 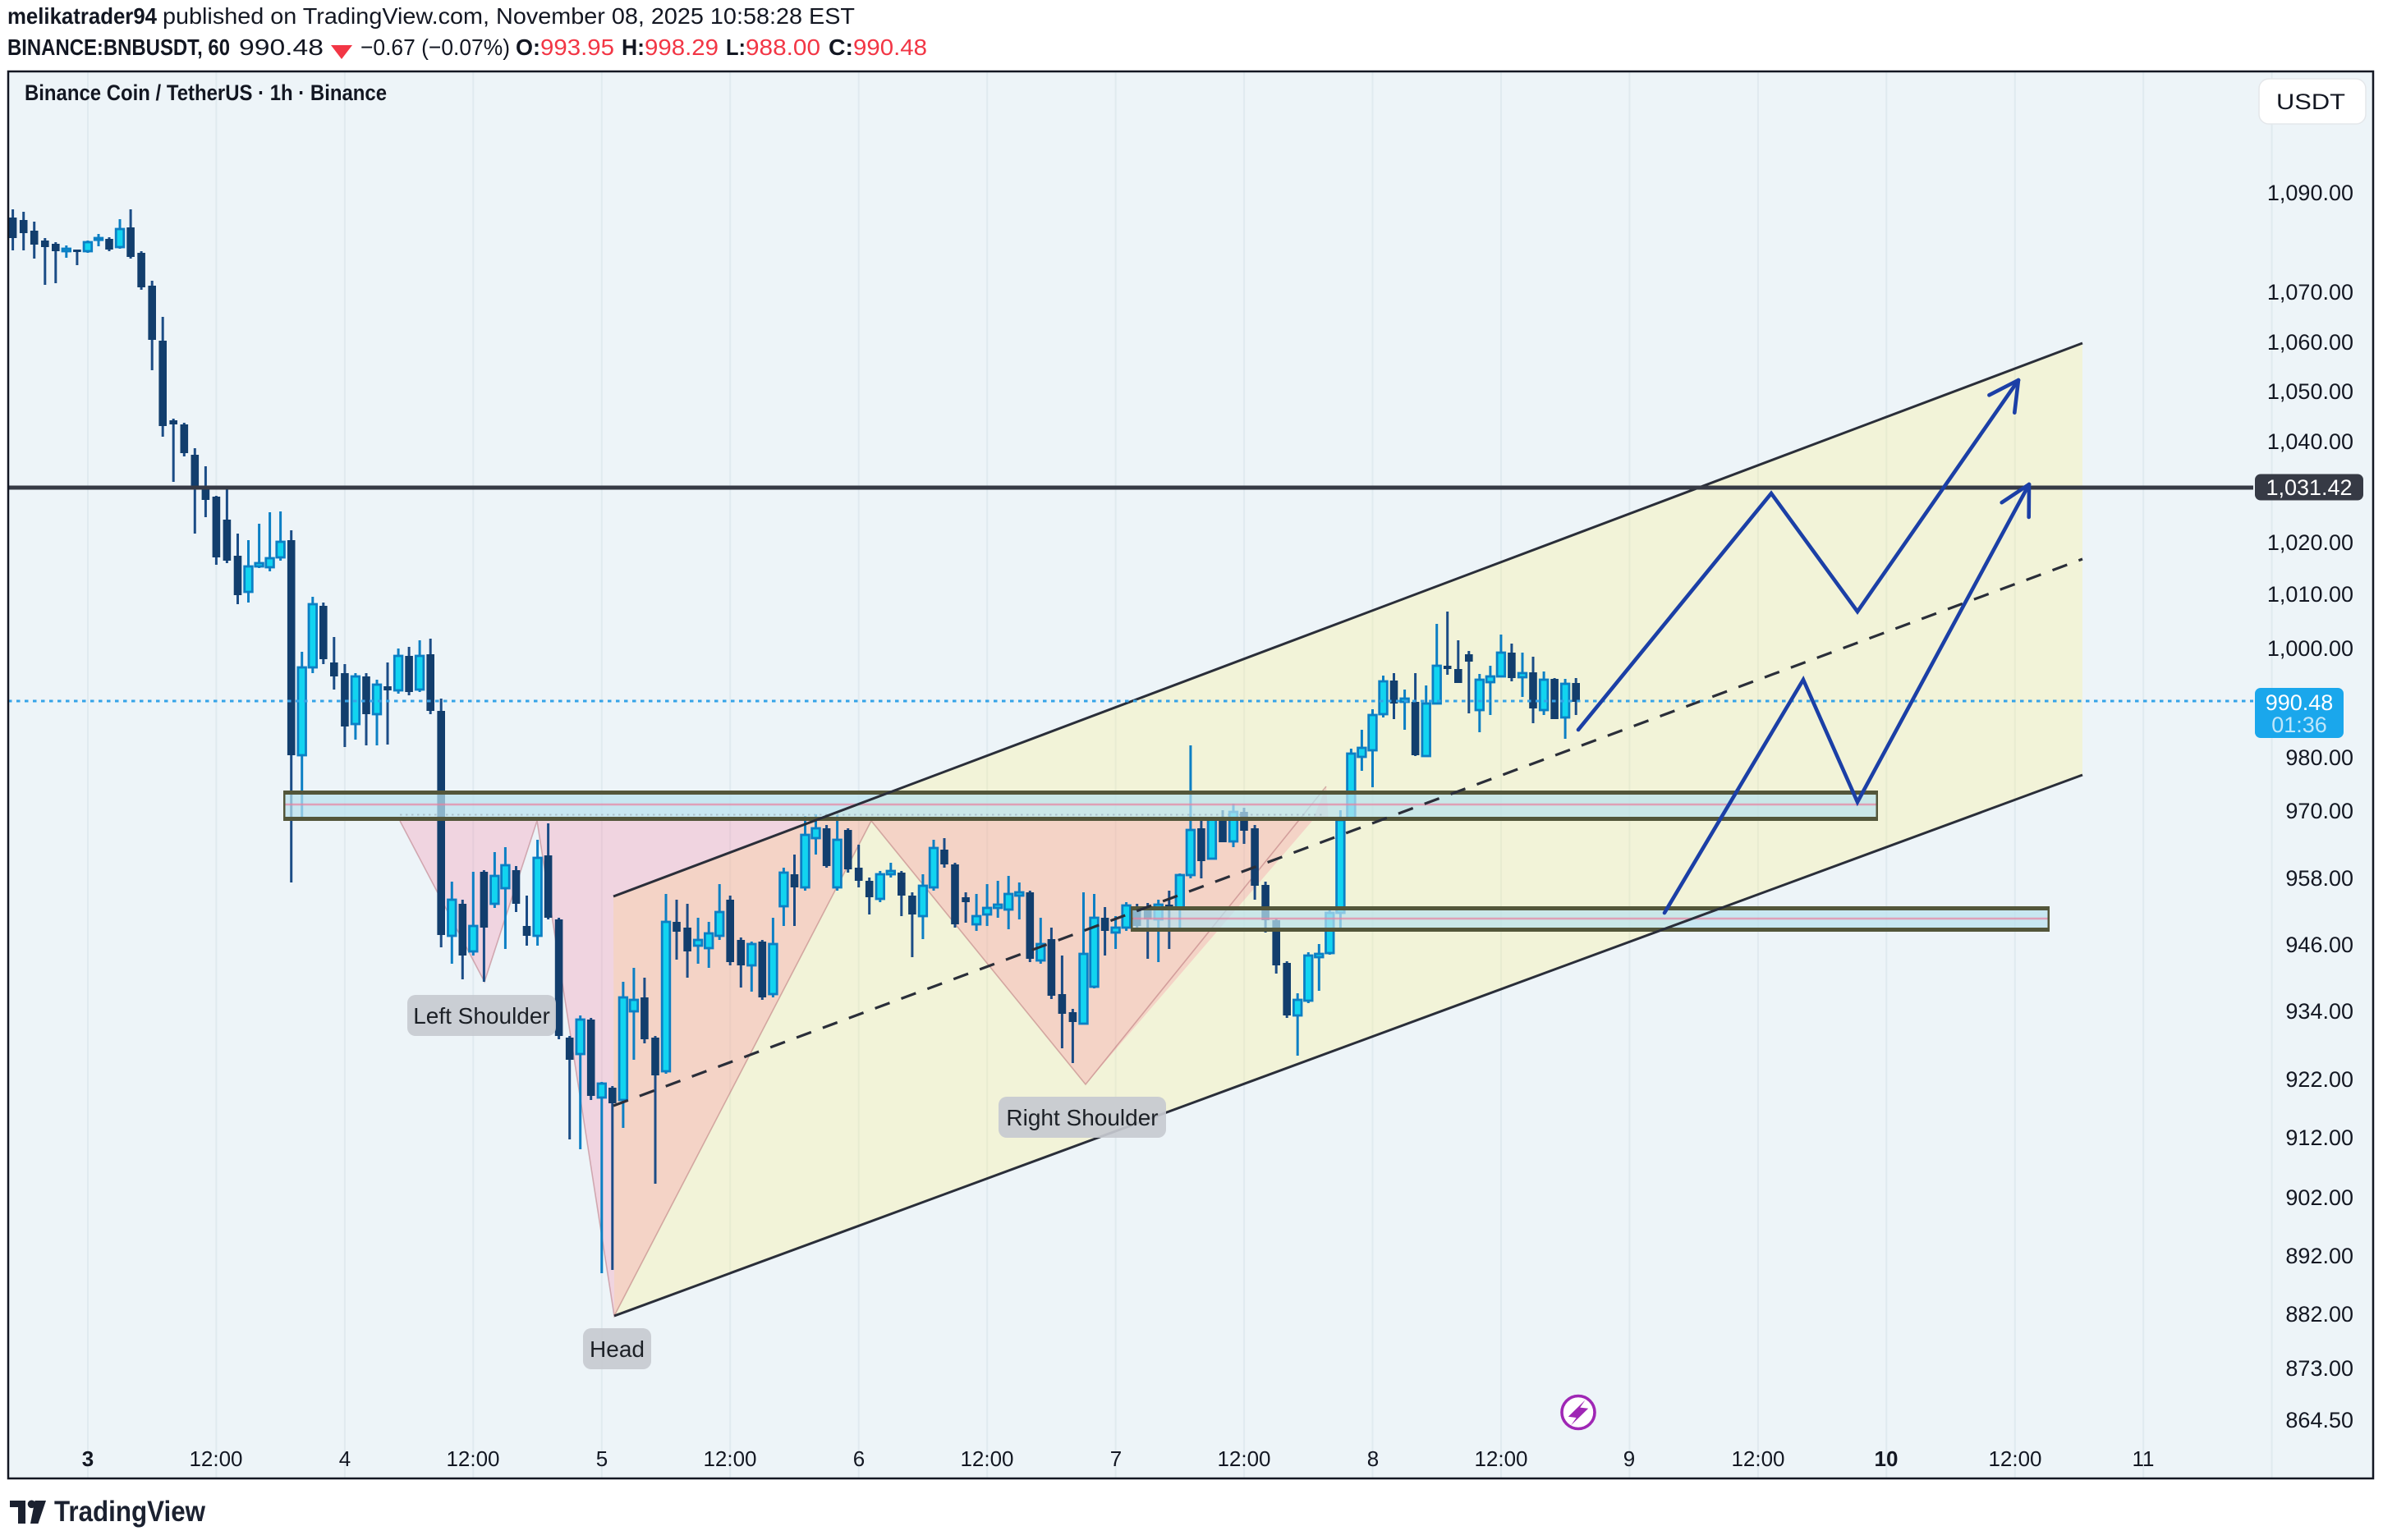 What do you see at coordinates (602, 1458) in the screenshot?
I see `svg-text: 5` at bounding box center [602, 1458].